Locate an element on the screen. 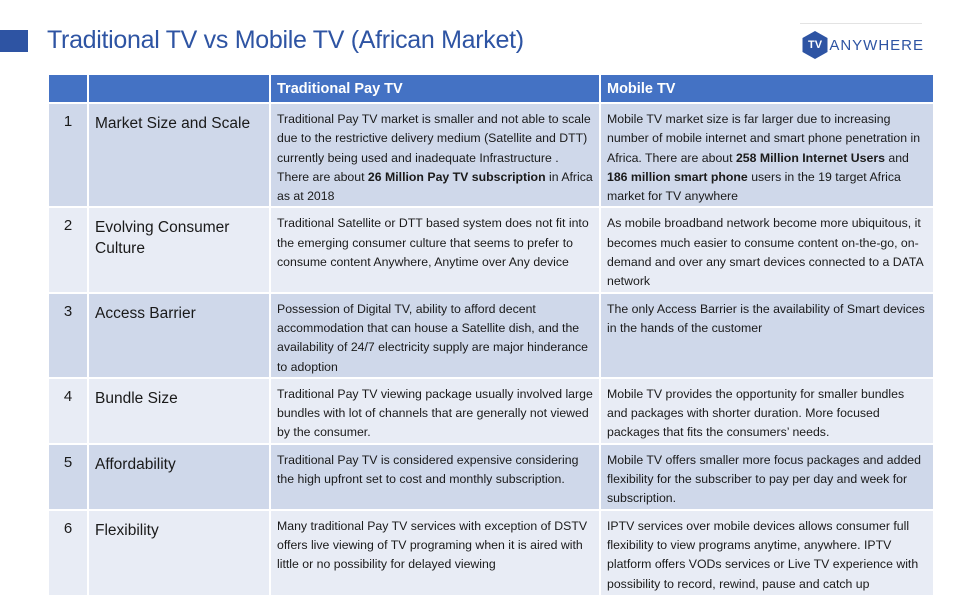 The width and height of the screenshot is (966, 616). row-attribute: Bundle Size is located at coordinates (179, 410).